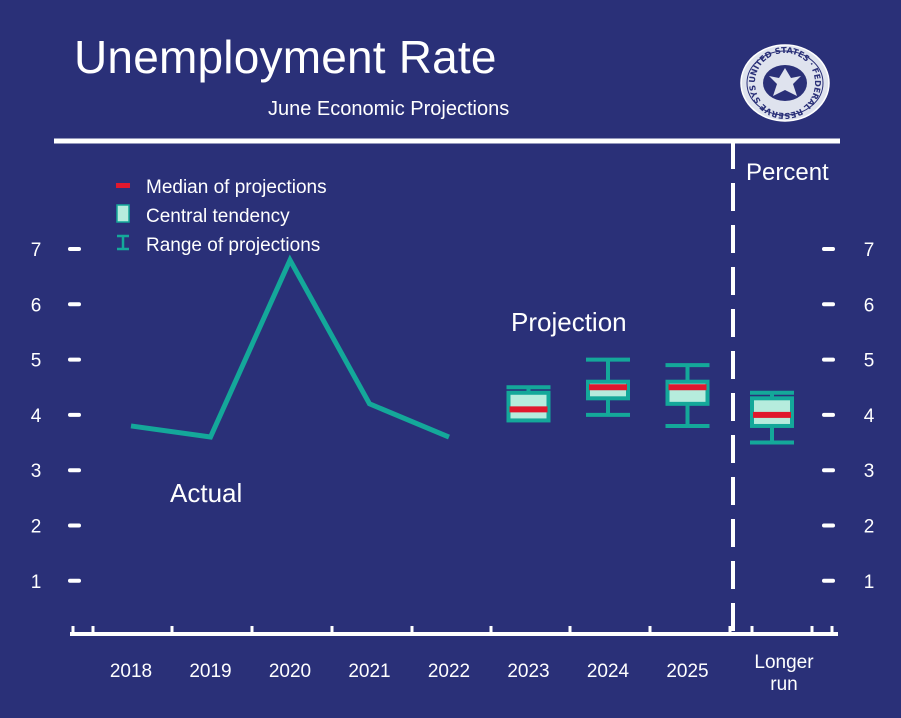 The height and width of the screenshot is (718, 901). I want to click on unit-label: Percent, so click(787, 172).